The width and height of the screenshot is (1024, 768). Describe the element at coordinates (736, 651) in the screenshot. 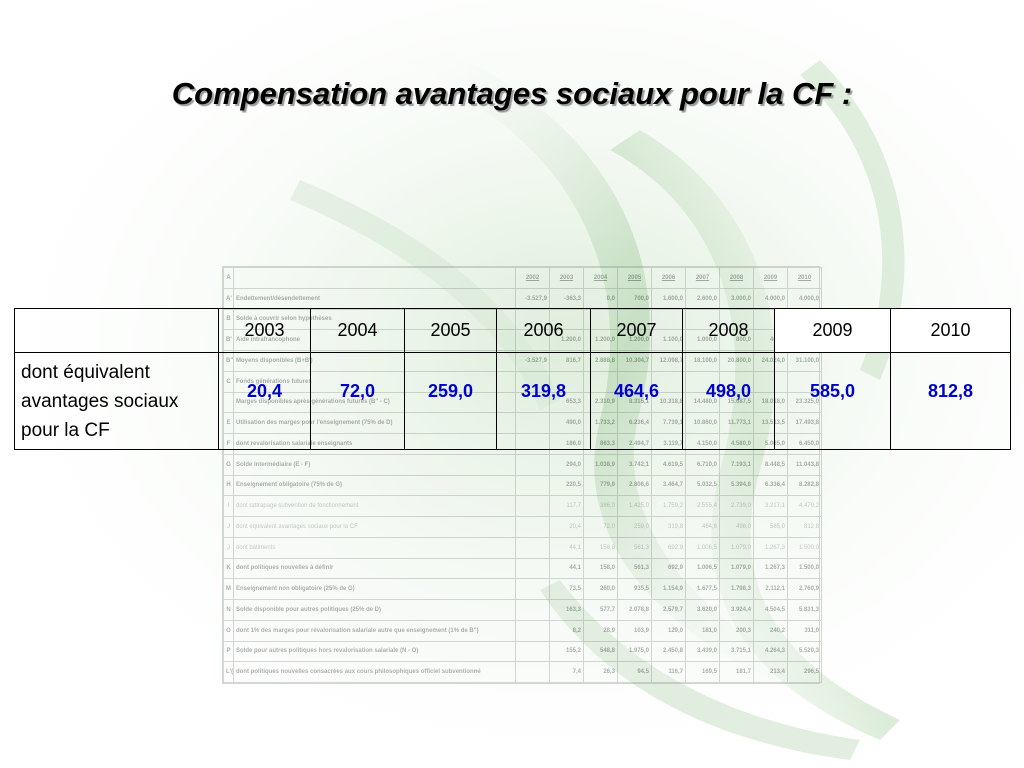

I see `sheet-value-cell: 3.715,1` at that location.